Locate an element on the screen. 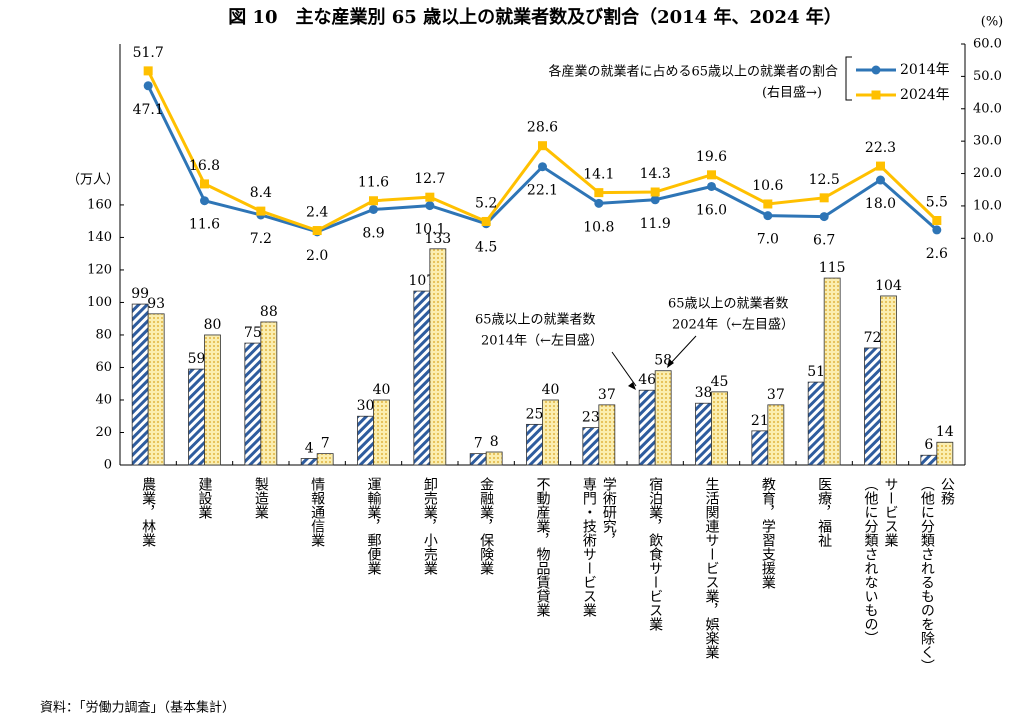  x-tick-label: 農業，林業 is located at coordinates (148, 512).